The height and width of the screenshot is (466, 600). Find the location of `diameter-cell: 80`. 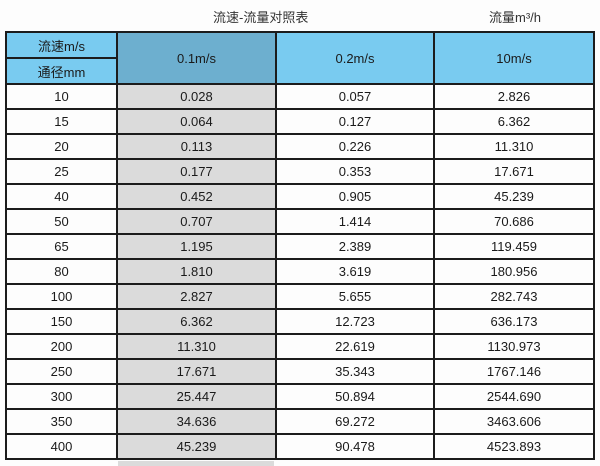

diameter-cell: 80 is located at coordinates (61, 271).